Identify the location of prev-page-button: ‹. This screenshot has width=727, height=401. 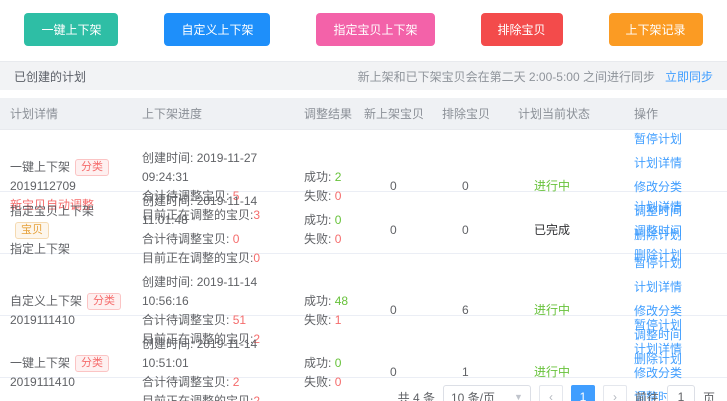
(550, 393).